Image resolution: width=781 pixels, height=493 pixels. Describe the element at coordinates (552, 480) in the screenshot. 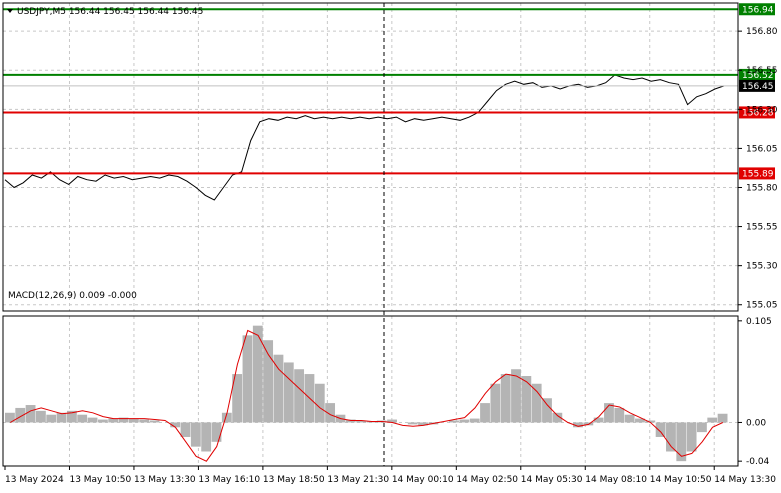

I see `x-tick-label: 14 May 05:30` at that location.